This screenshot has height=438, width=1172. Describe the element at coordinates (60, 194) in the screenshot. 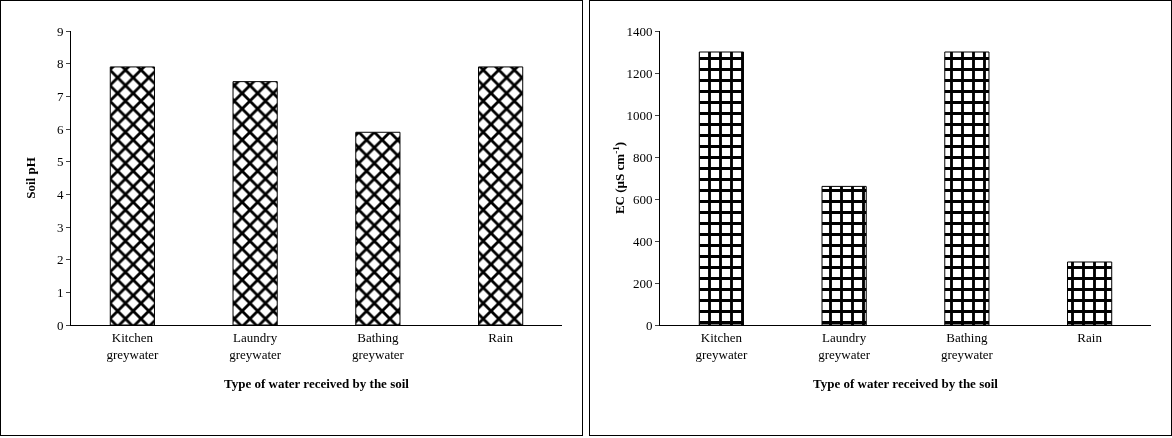

I see `y-tick-label: 4` at that location.